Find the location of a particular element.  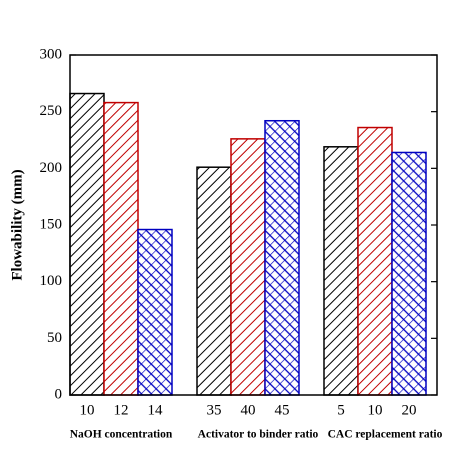

y-tick-label: 300 is located at coordinates (51, 54).